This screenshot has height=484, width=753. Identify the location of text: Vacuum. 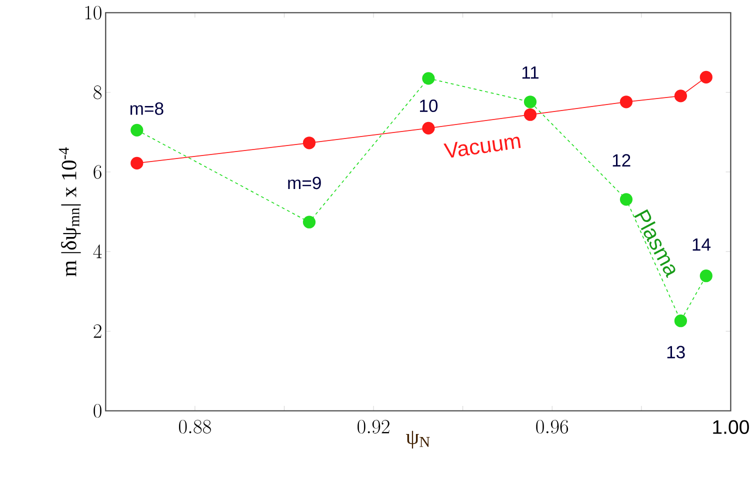
(482, 147).